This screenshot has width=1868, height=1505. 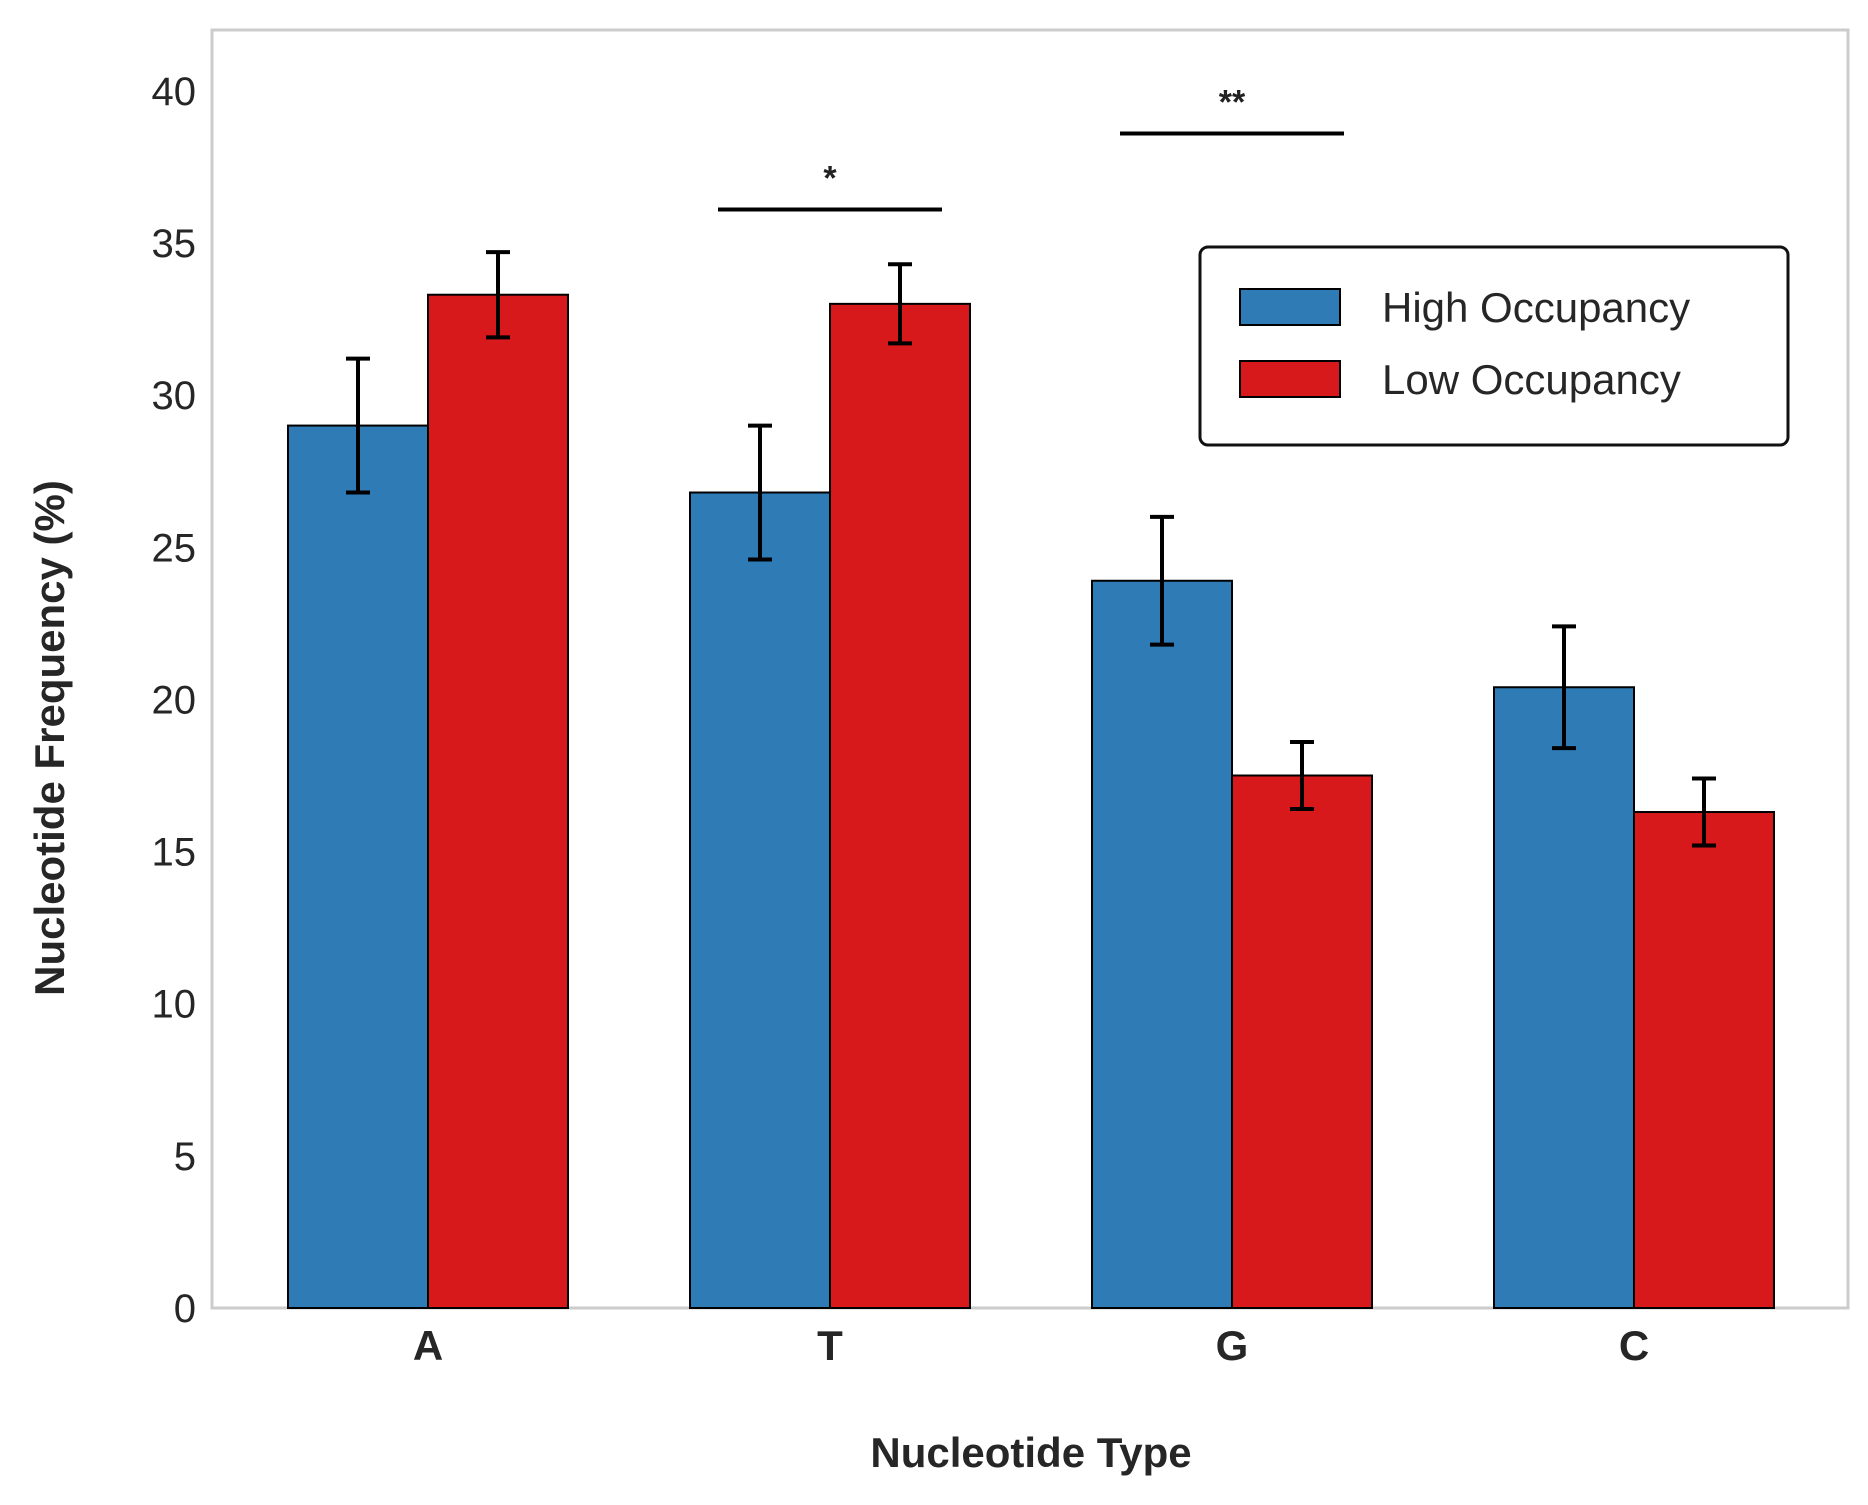 I want to click on y-tick-label: 30, so click(x=174, y=396).